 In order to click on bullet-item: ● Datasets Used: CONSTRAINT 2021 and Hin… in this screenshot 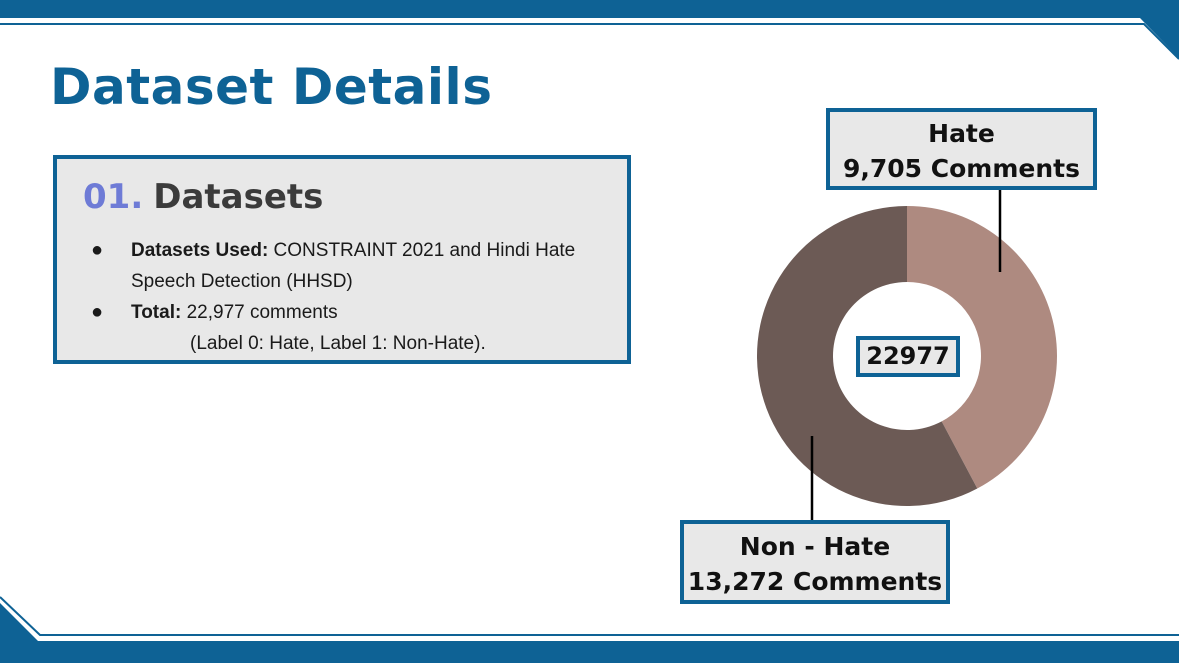, I will do `click(356, 266)`.